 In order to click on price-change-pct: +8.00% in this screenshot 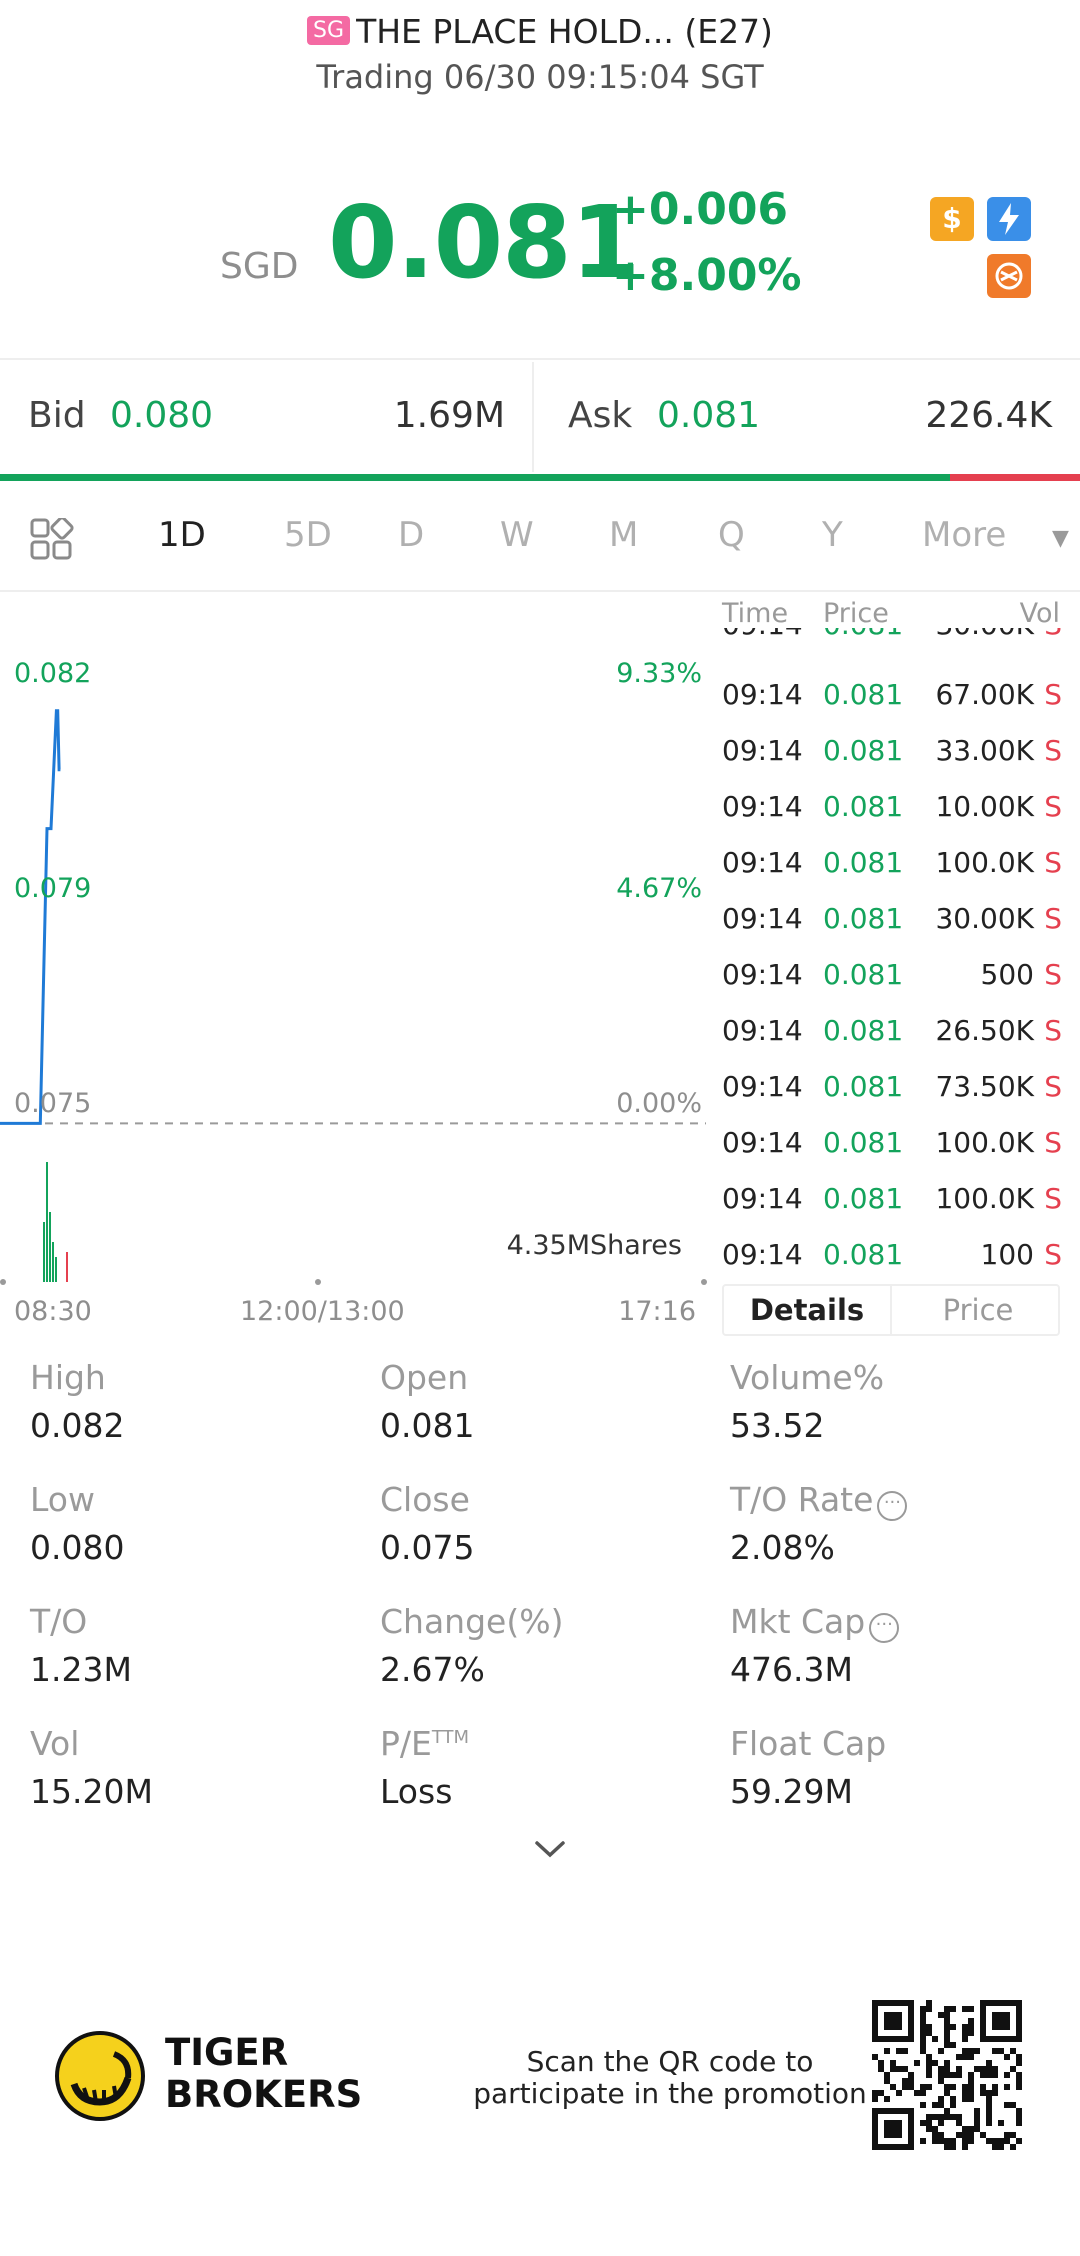, I will do `click(707, 275)`.